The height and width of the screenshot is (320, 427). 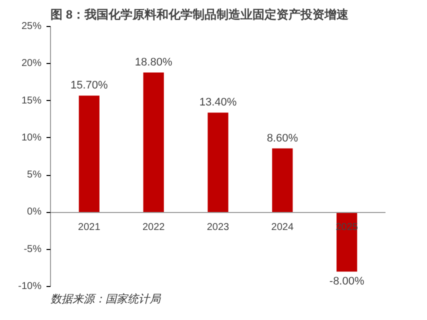 I want to click on y-tick-label: 15%, so click(x=31, y=100).